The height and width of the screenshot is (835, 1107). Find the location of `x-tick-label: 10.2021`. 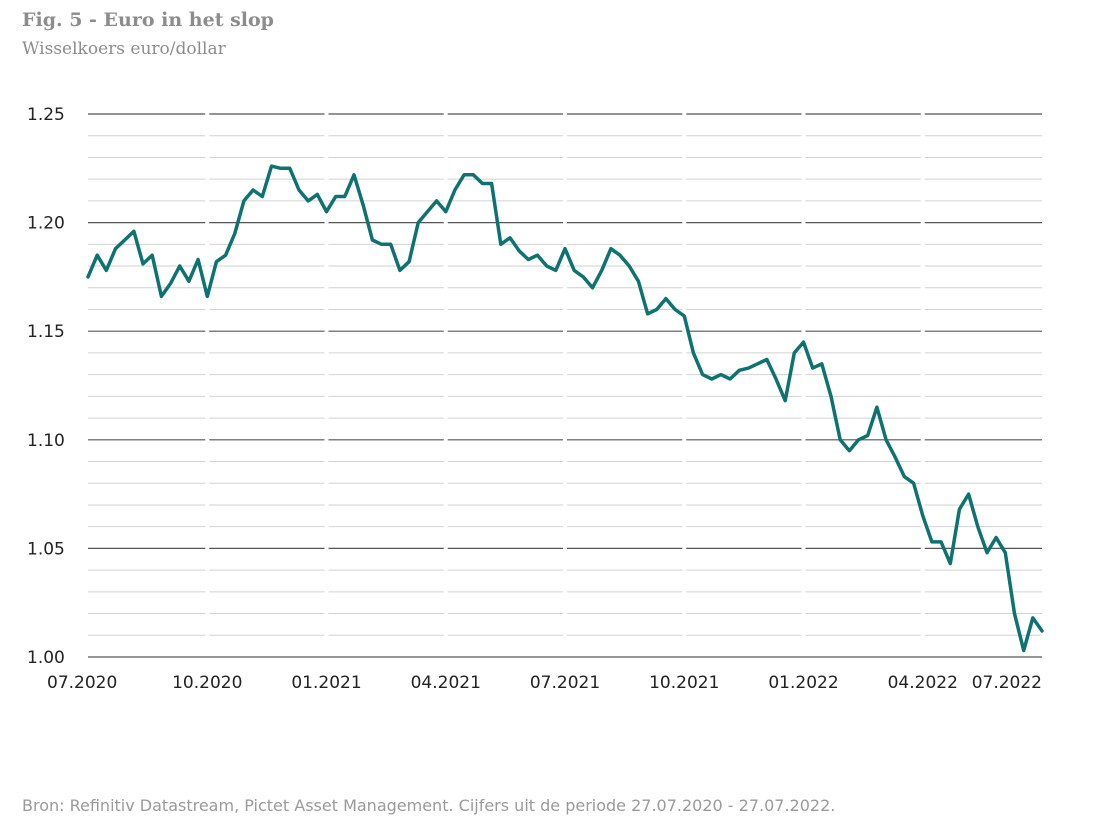

x-tick-label: 10.2021 is located at coordinates (684, 683).